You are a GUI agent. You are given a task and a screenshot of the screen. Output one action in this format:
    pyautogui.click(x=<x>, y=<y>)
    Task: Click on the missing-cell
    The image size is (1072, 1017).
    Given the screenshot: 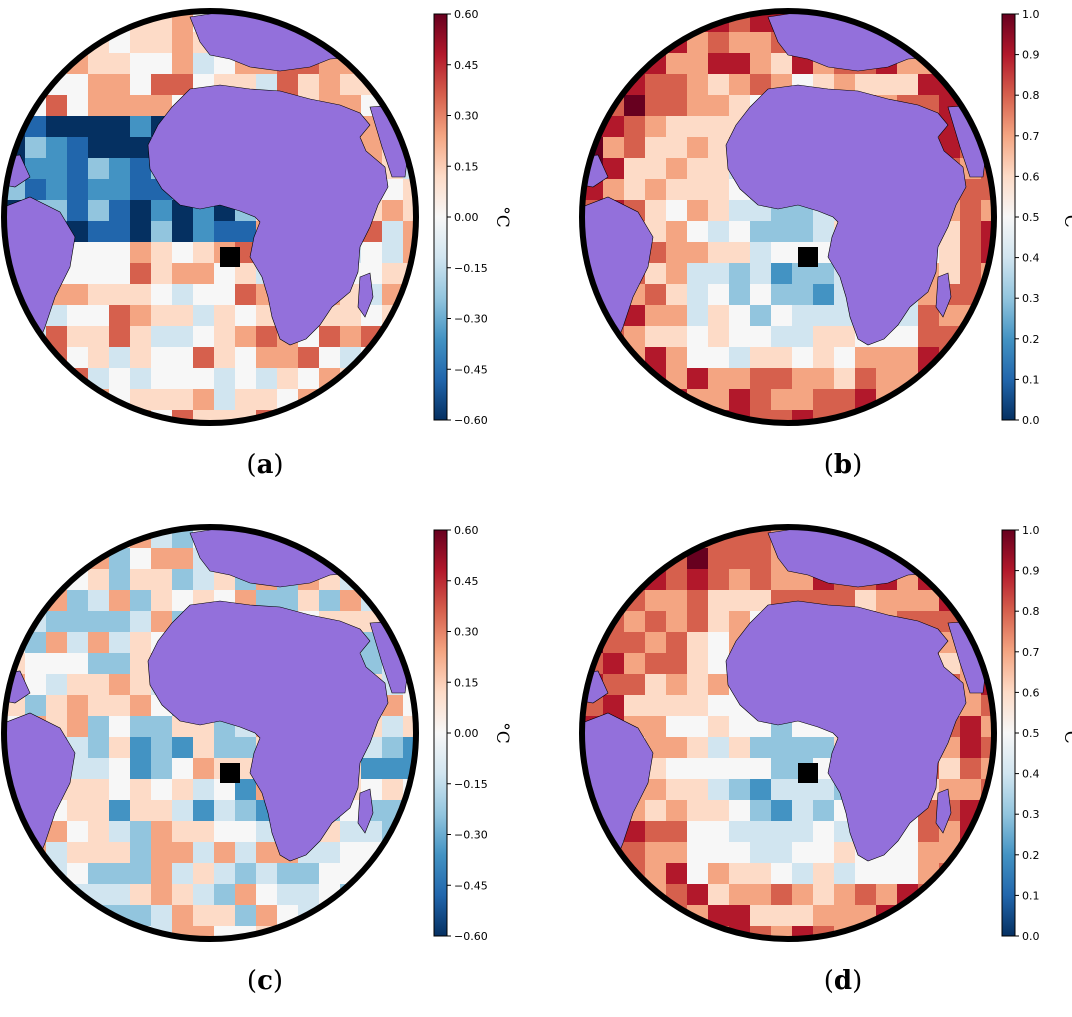 What is the action you would take?
    pyautogui.click(x=808, y=257)
    